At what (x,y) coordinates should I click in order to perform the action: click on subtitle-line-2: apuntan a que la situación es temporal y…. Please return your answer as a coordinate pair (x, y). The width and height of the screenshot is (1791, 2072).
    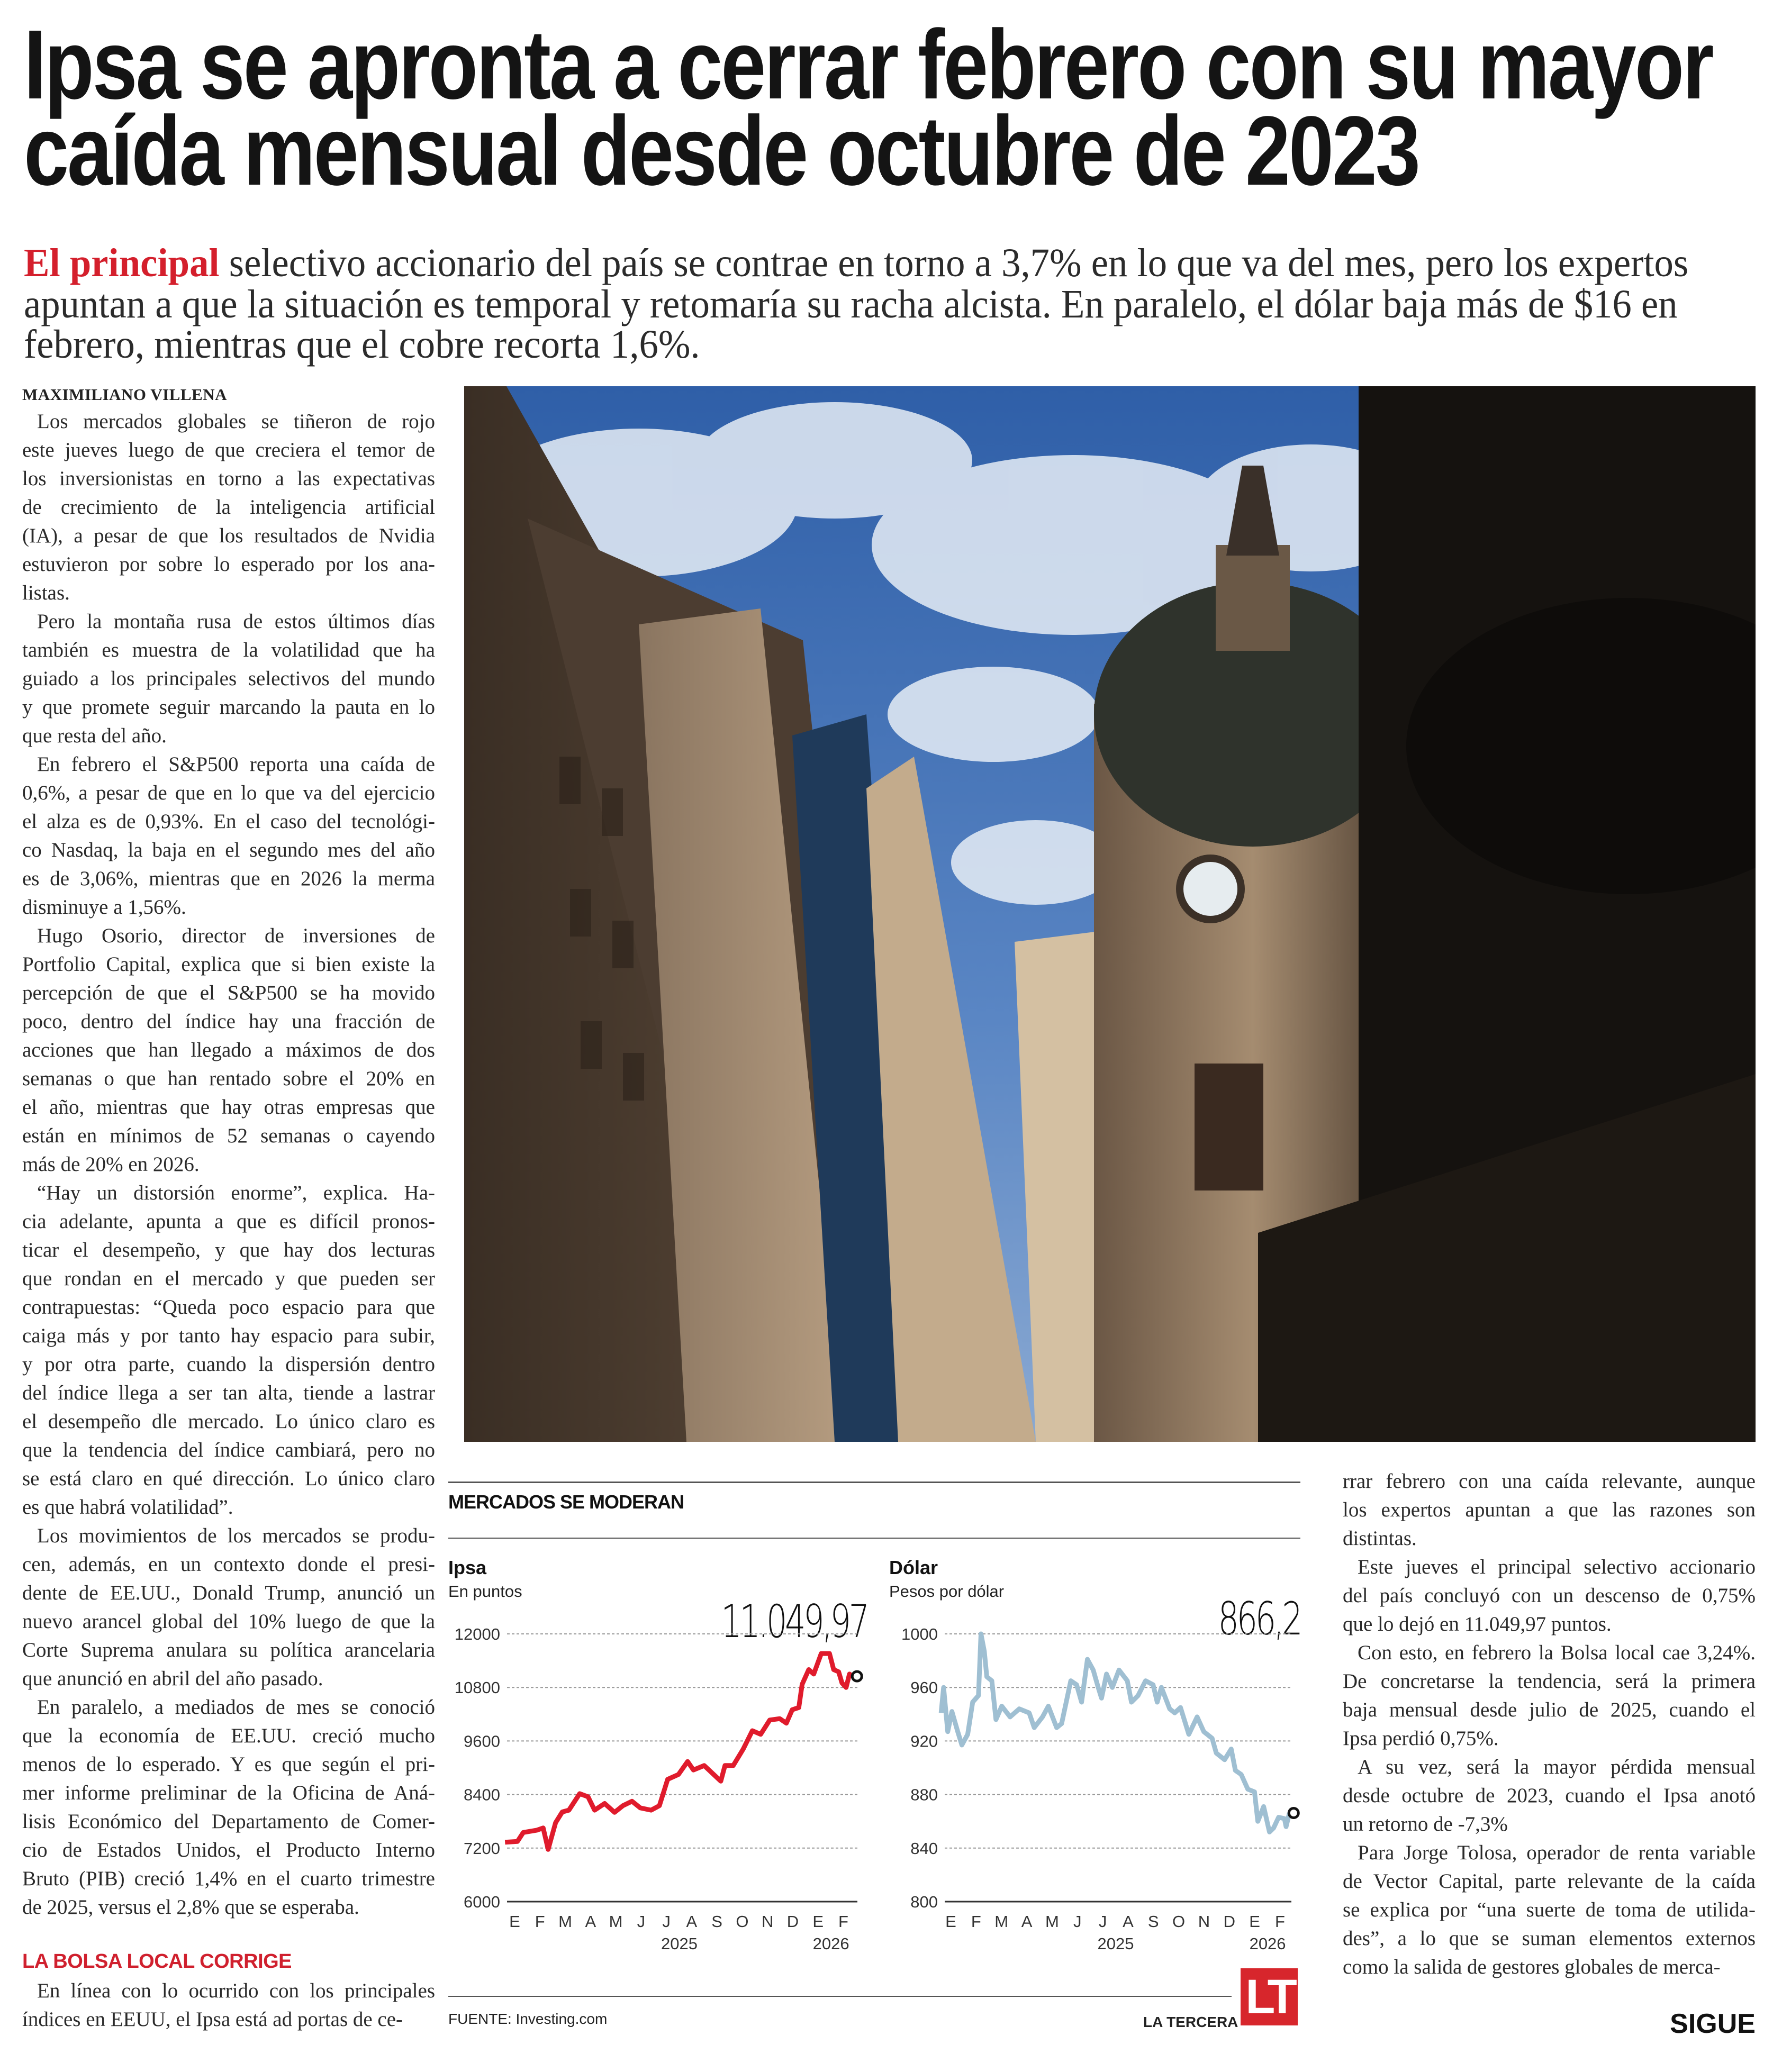
    Looking at the image, I should click on (851, 304).